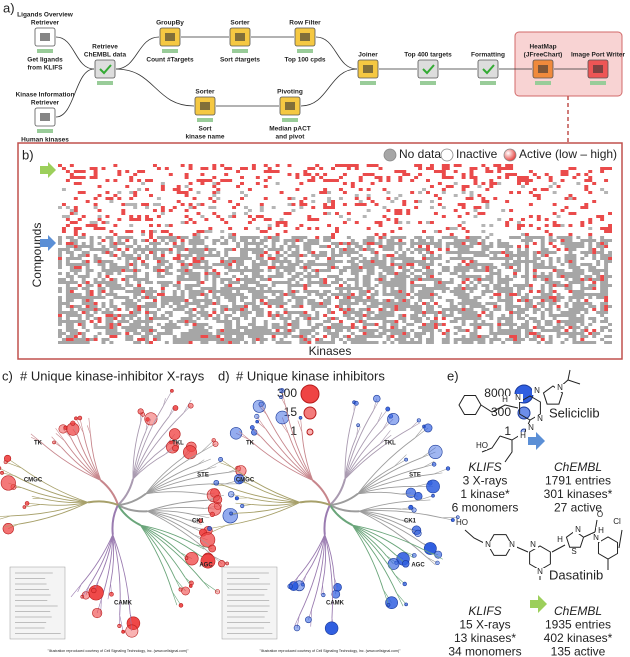 This screenshot has height=657, width=630. What do you see at coordinates (45, 131) in the screenshot?
I see `status` at bounding box center [45, 131].